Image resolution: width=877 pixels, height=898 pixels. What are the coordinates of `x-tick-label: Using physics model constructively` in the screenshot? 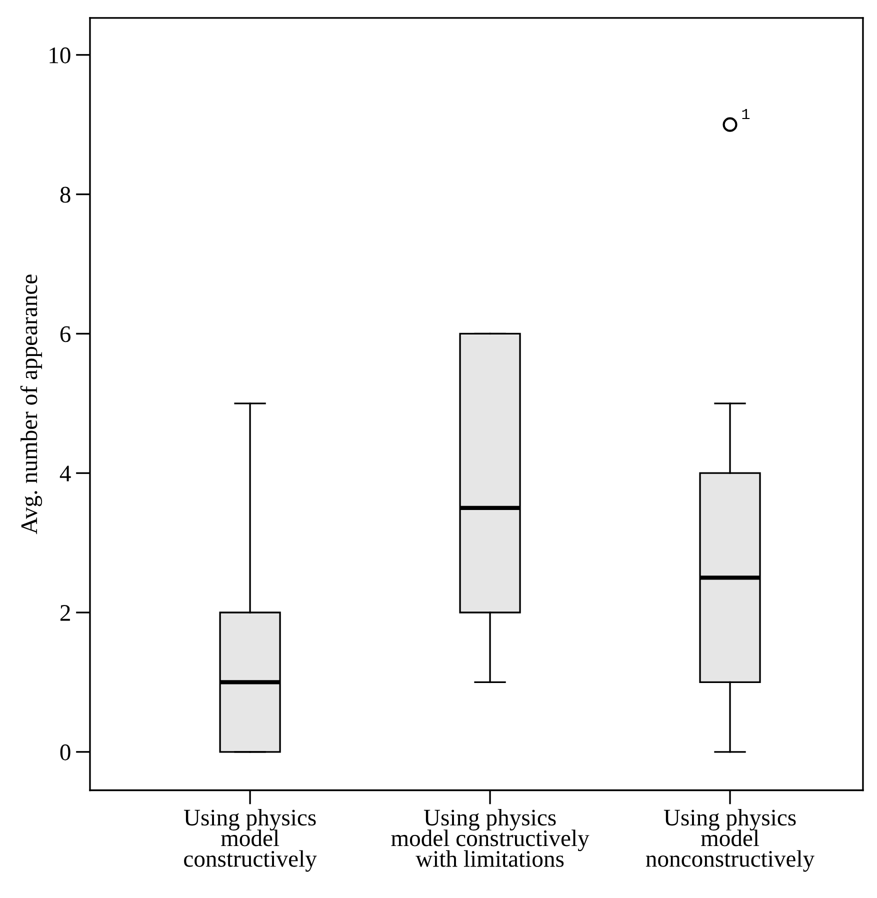 It's located at (250, 840).